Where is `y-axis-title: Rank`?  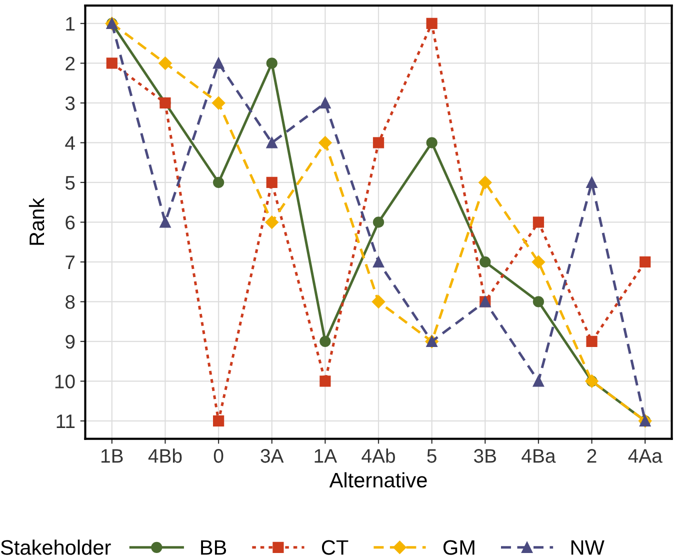
y-axis-title: Rank is located at coordinates (36, 221).